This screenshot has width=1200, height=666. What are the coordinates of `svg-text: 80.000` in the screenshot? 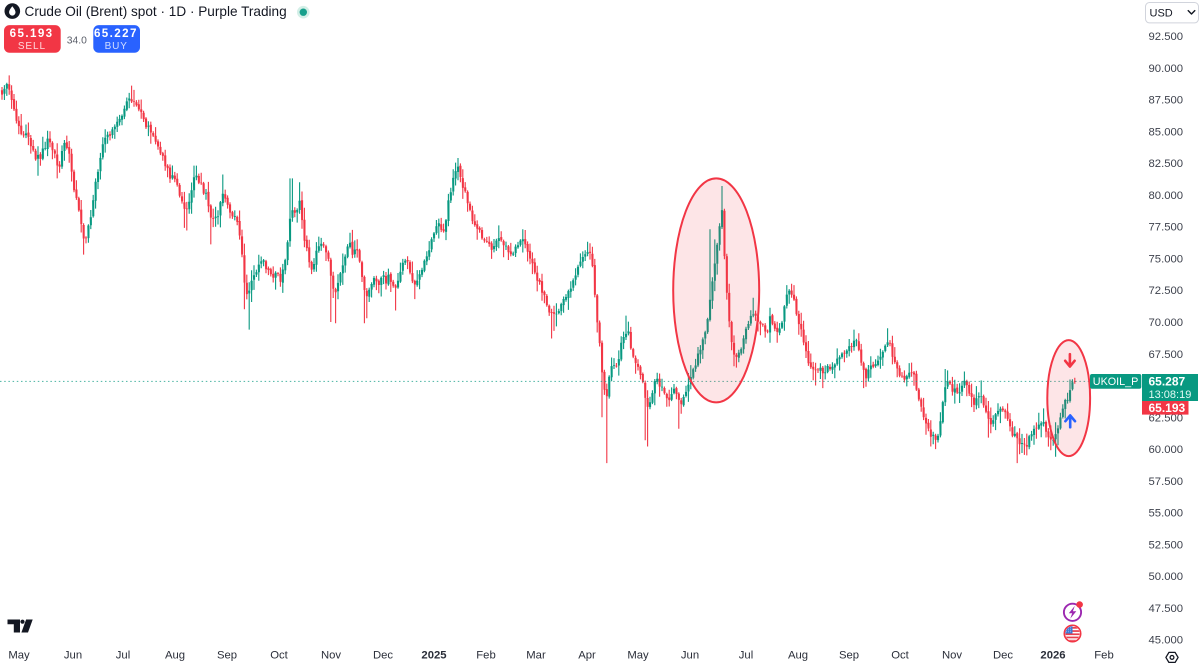 It's located at (1166, 196).